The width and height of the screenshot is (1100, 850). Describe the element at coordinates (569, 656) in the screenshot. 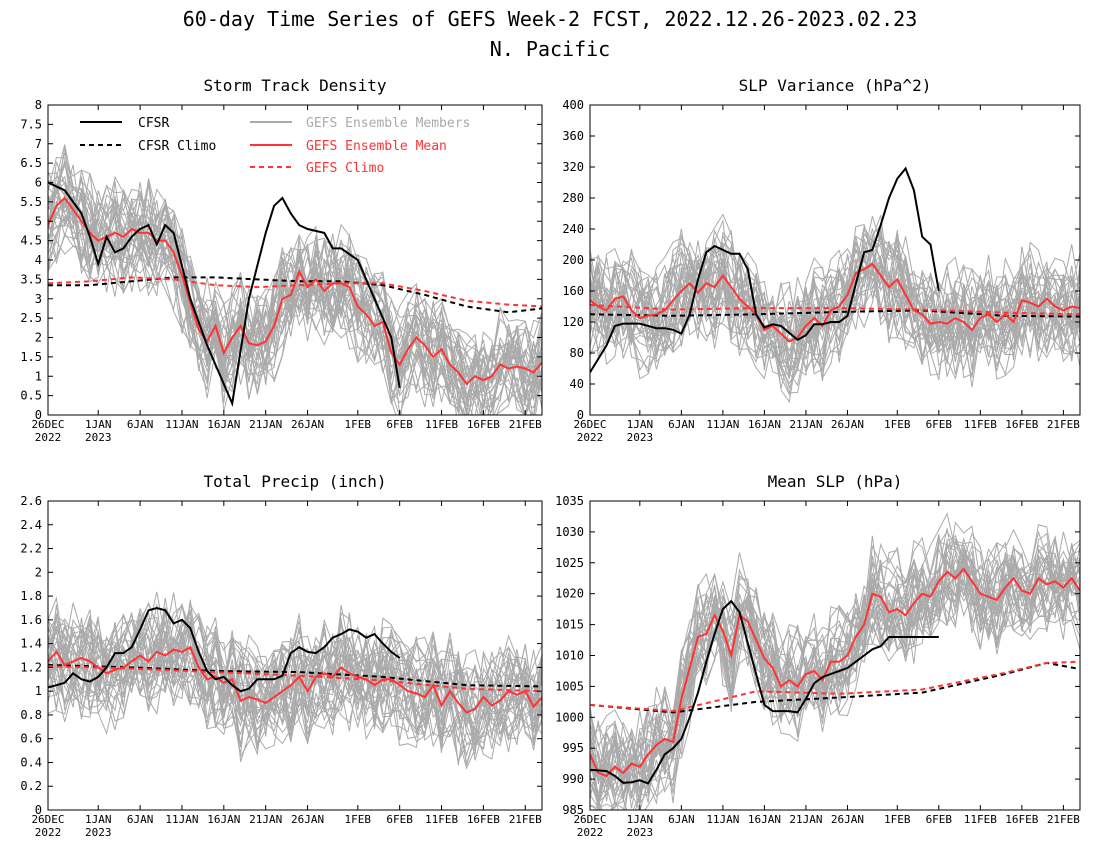

I see `y-tick-label: 1010` at that location.